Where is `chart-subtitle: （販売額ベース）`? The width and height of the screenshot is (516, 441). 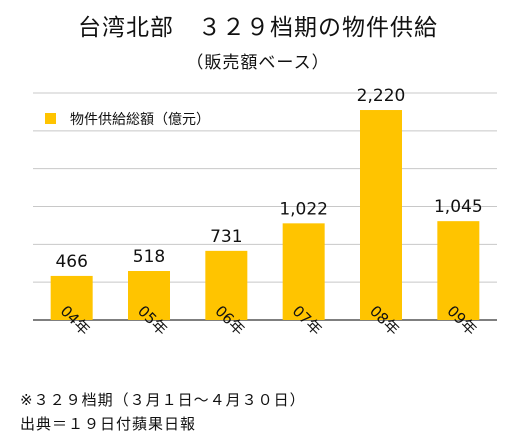
chart-subtitle: （販売額ベース） is located at coordinates (258, 63).